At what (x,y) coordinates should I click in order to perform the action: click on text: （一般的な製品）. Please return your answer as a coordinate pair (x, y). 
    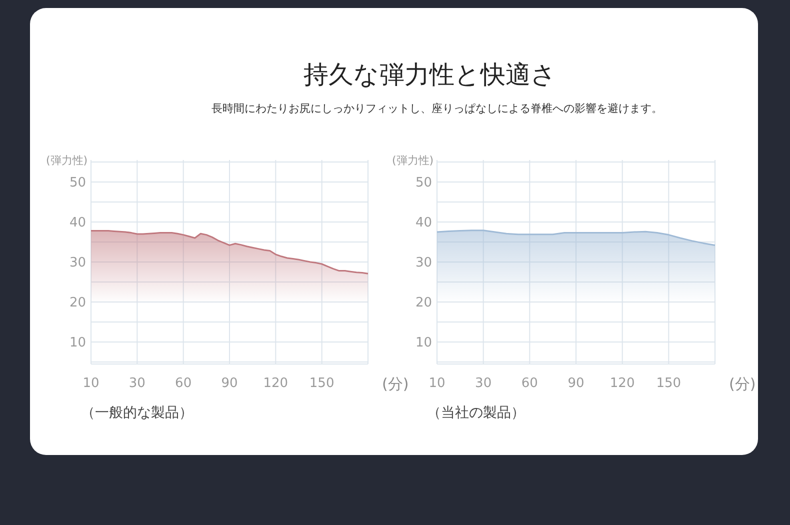
    Looking at the image, I should click on (137, 413).